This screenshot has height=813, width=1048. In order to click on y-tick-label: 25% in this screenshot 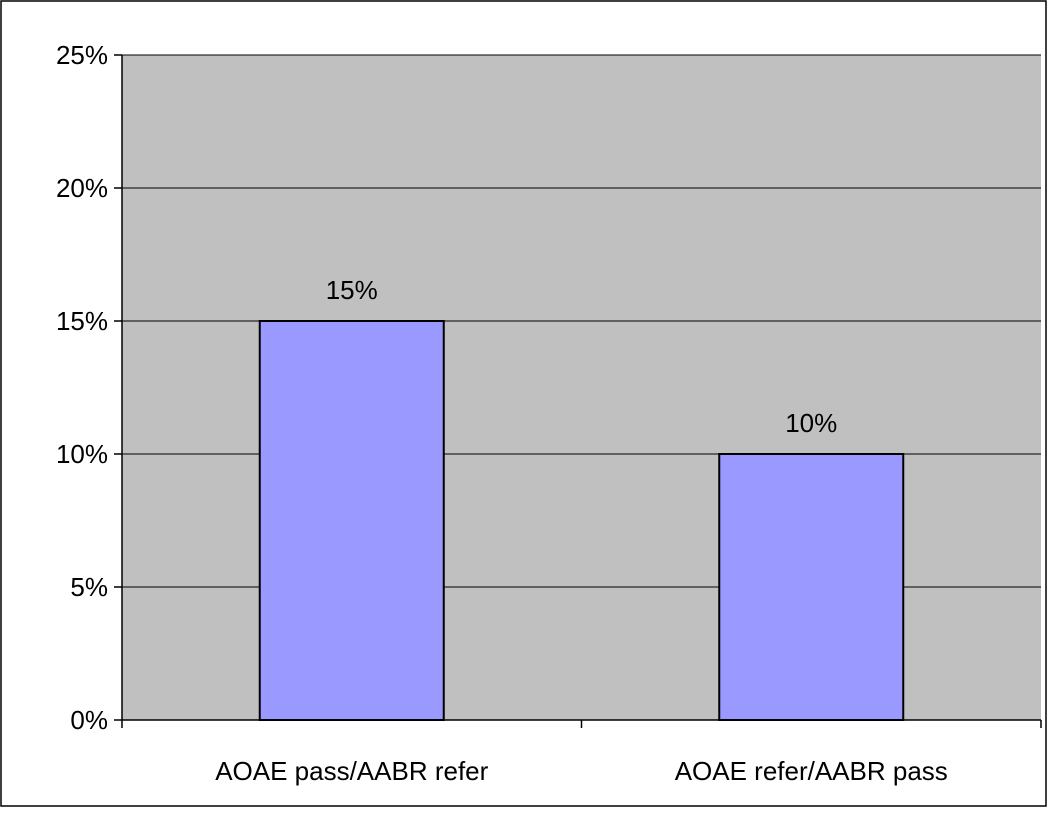, I will do `click(82, 55)`.